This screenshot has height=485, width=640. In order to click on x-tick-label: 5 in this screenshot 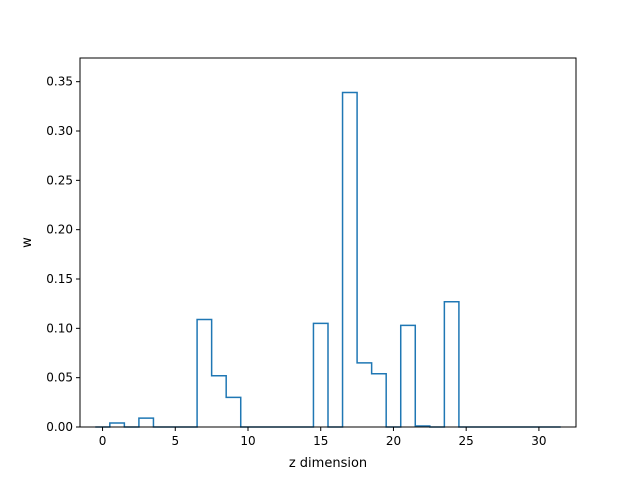, I will do `click(175, 441)`.